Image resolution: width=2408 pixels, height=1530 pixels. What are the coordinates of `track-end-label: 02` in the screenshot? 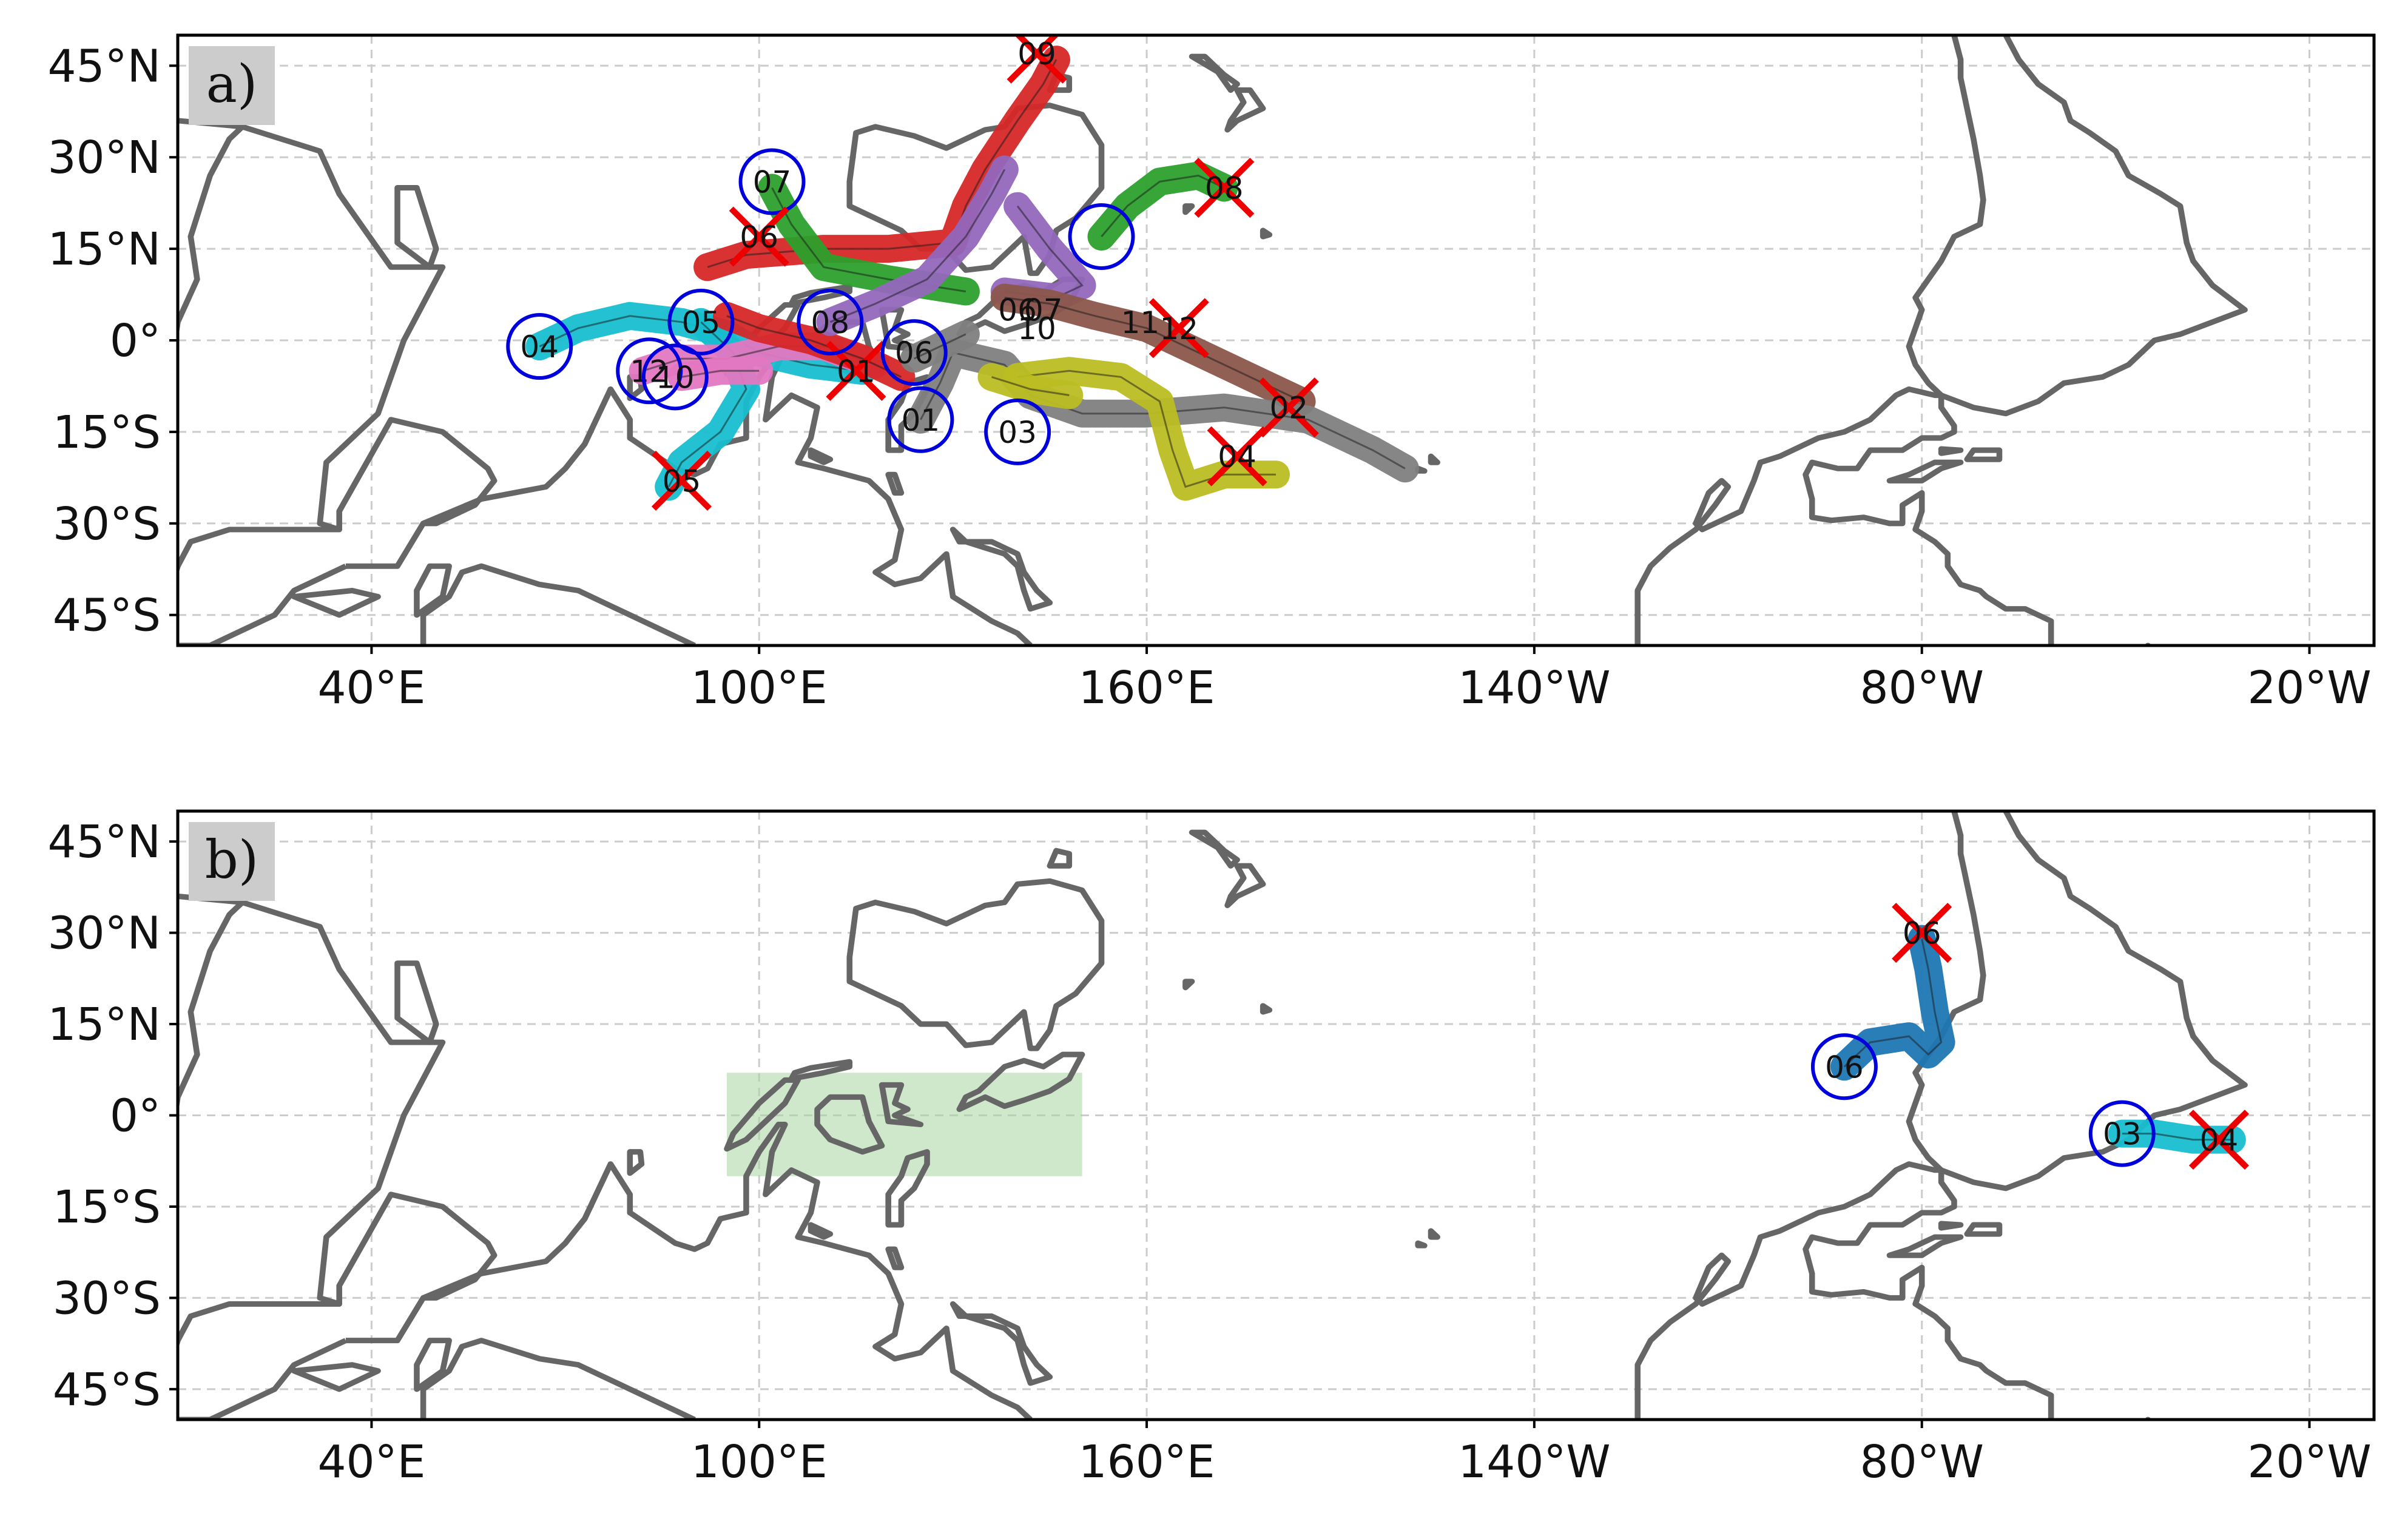 It's located at (1288, 408).